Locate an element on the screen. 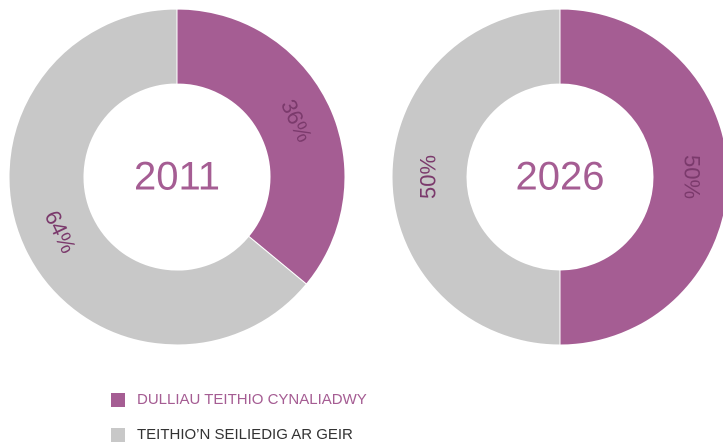 The height and width of the screenshot is (445, 723). chart-title: 2011 is located at coordinates (177, 177).